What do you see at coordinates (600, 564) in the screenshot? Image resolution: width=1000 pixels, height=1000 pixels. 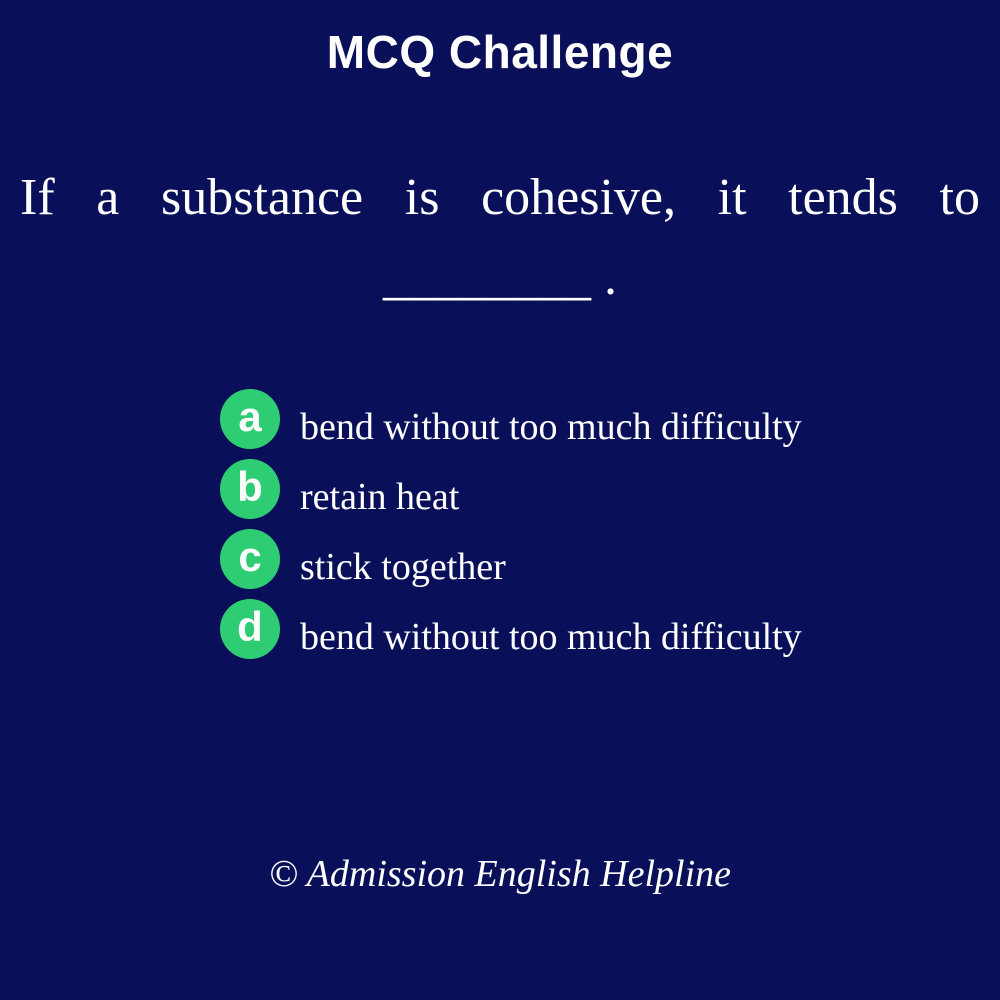 I see `option-c: c stick together` at bounding box center [600, 564].